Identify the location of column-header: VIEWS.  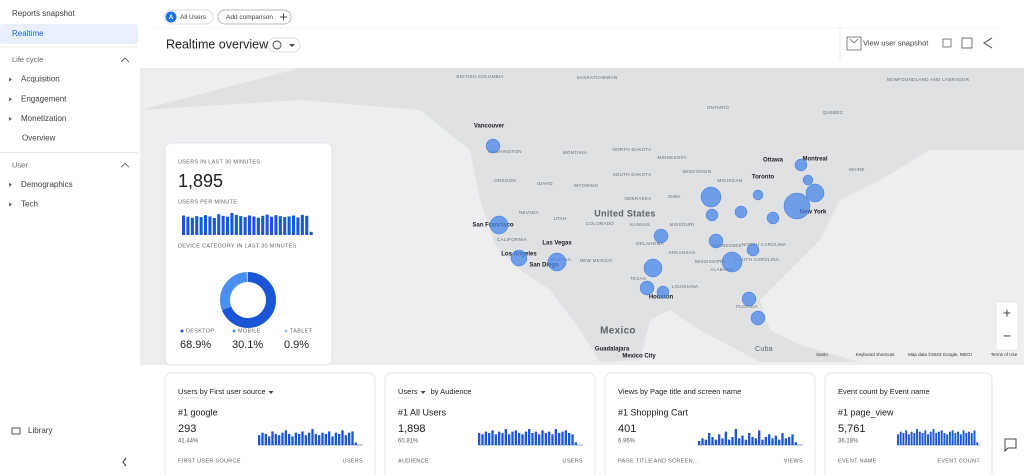
(793, 461).